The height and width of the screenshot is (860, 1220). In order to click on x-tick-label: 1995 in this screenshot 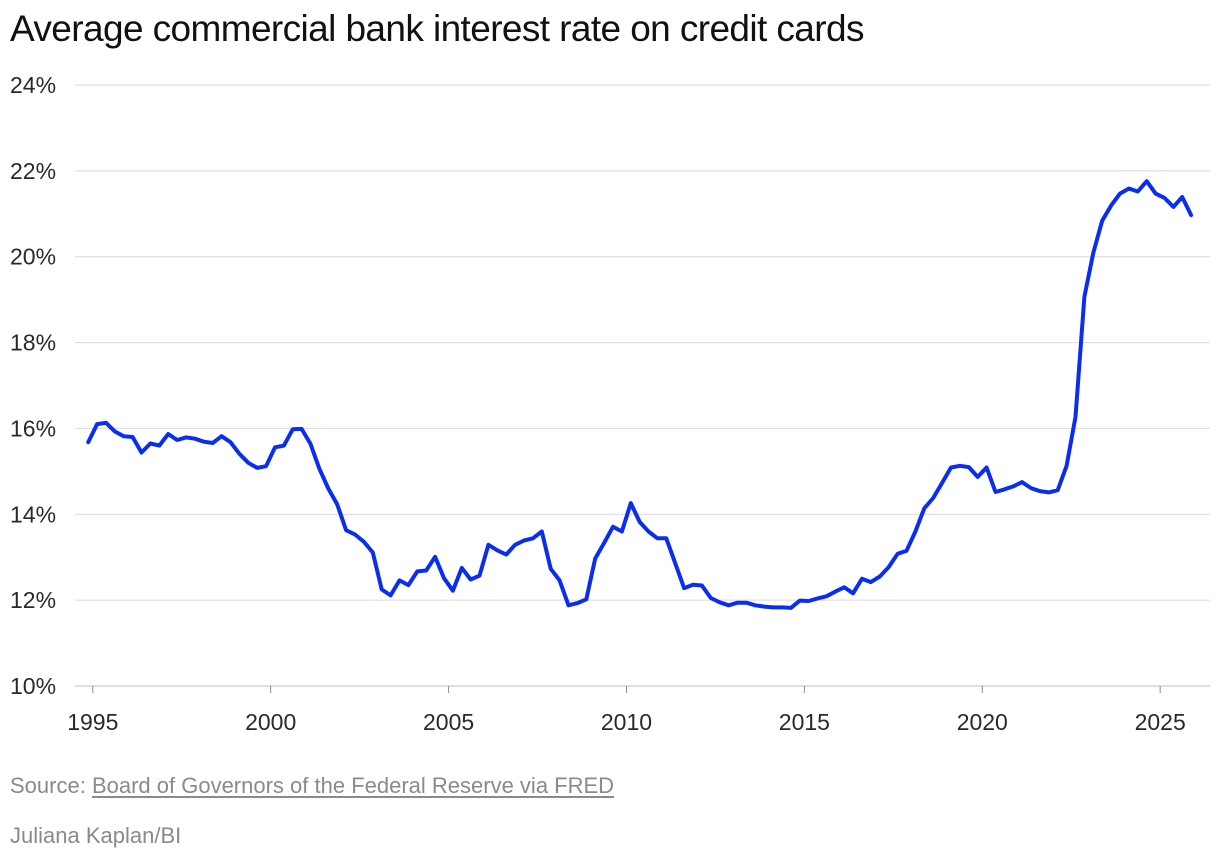, I will do `click(92, 722)`.